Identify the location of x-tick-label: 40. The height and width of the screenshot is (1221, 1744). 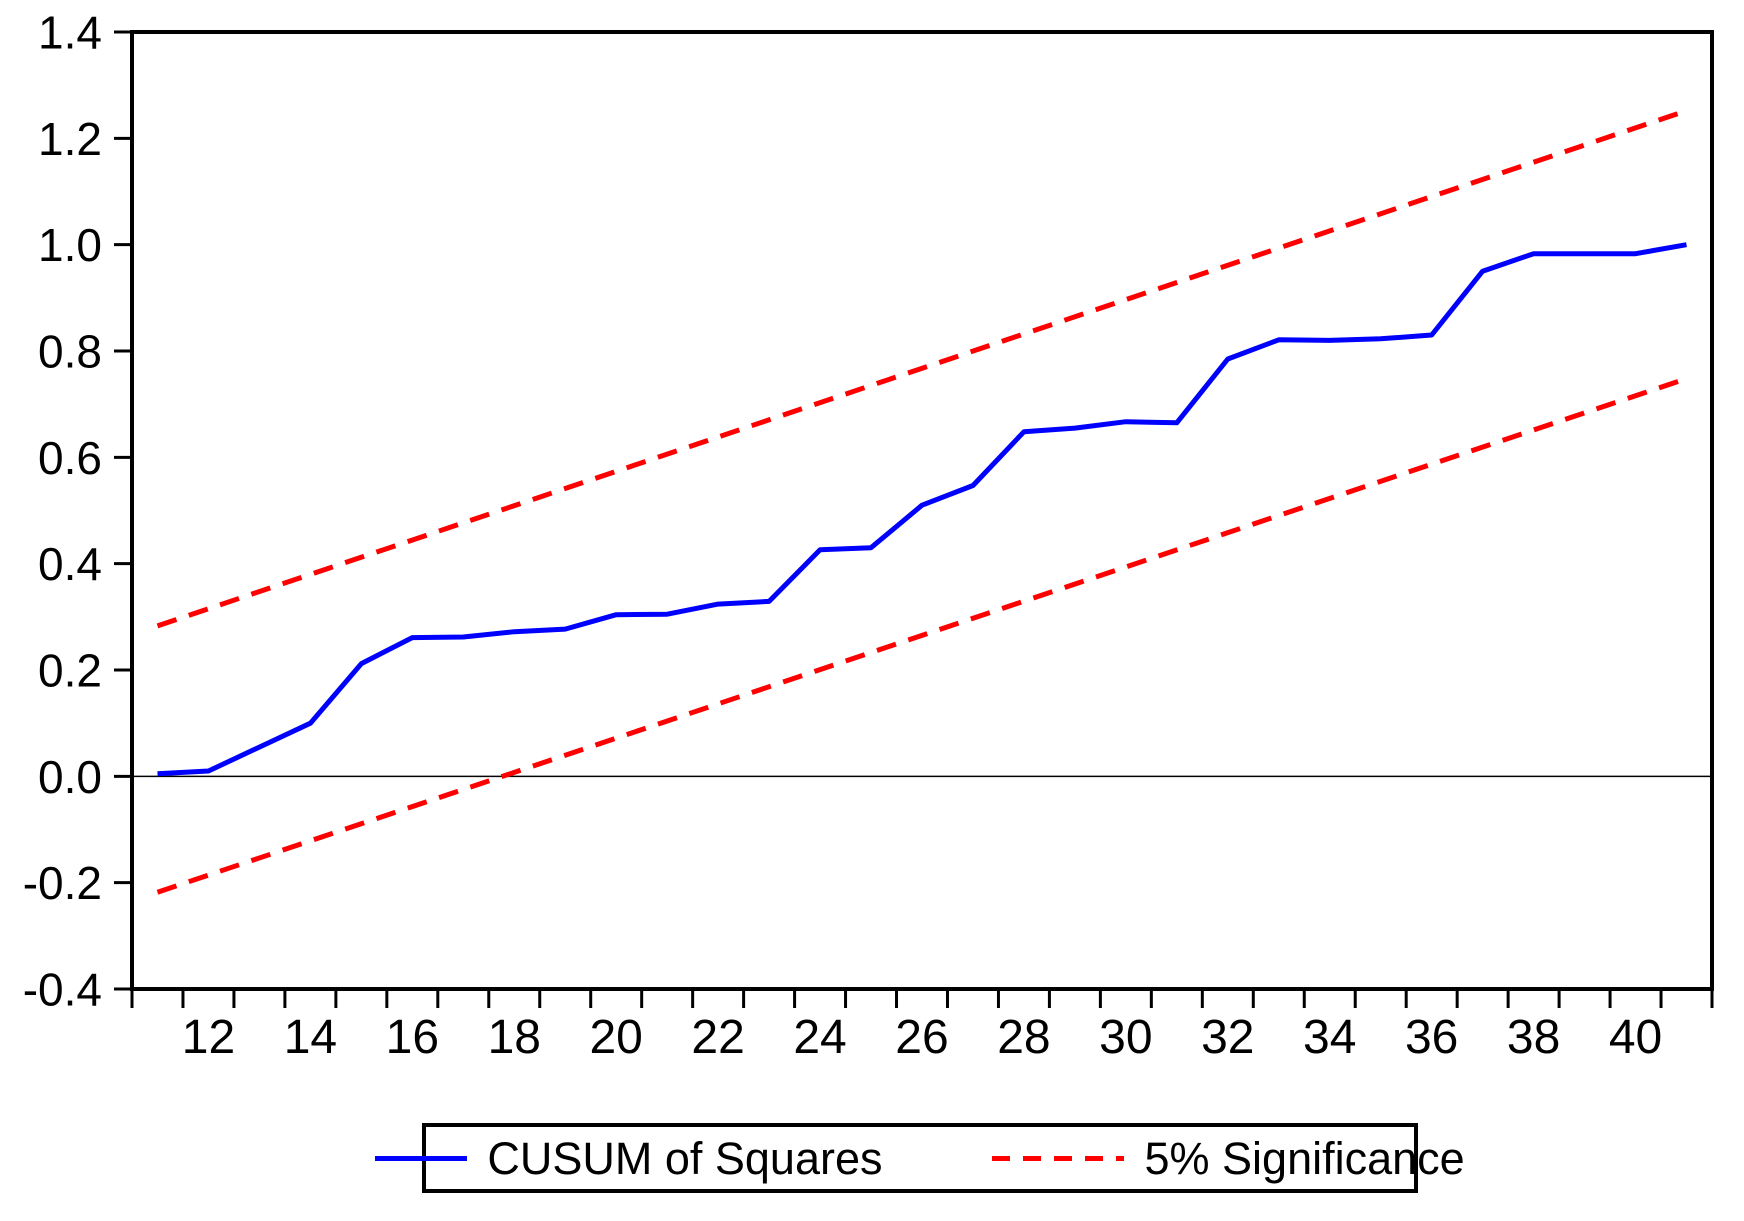
(1635, 1037).